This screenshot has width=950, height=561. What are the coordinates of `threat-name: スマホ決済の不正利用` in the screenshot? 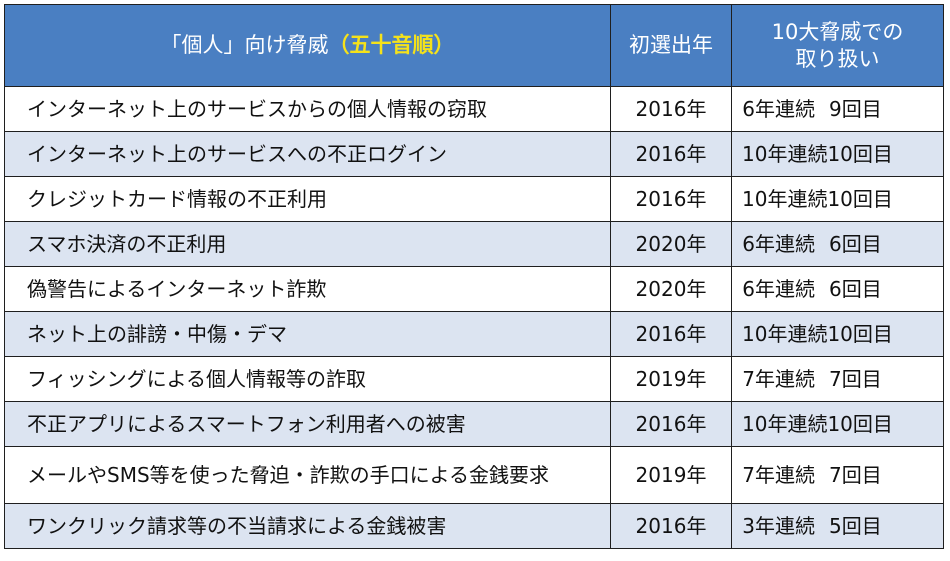 It's located at (307, 244).